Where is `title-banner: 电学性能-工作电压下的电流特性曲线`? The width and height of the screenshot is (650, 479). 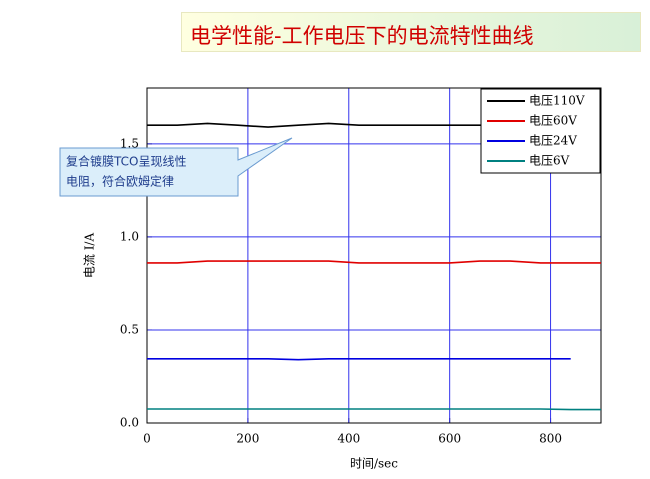 title-banner: 电学性能-工作电压下的电流特性曲线 is located at coordinates (411, 32).